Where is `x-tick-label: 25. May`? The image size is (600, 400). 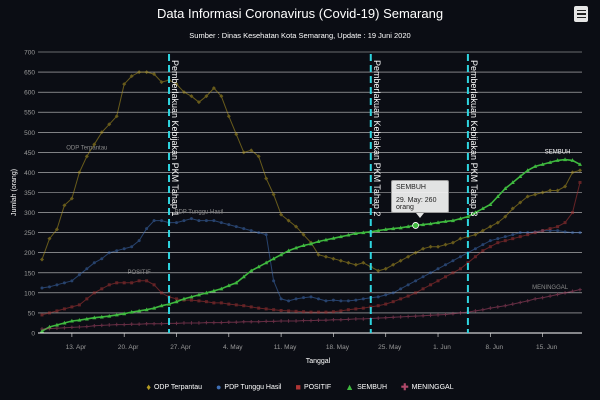 x-tick-label: 25. May is located at coordinates (390, 347).